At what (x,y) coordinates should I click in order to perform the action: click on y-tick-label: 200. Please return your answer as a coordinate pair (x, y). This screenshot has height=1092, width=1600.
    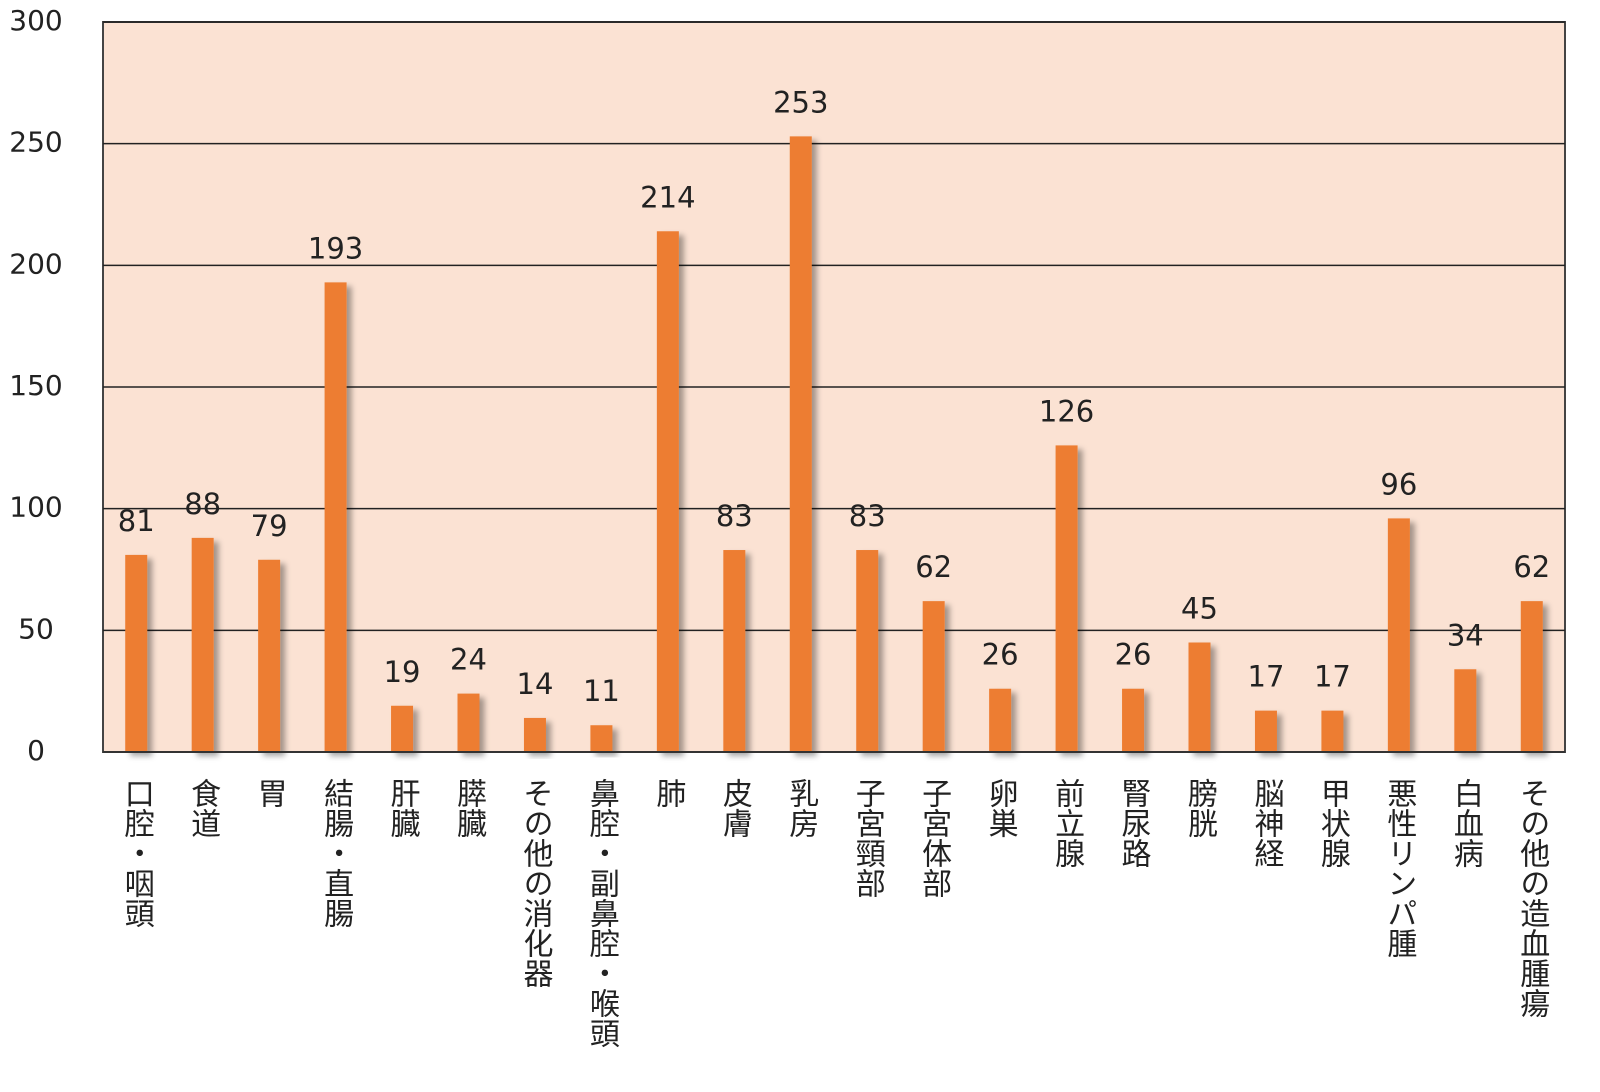
    Looking at the image, I should click on (35, 263).